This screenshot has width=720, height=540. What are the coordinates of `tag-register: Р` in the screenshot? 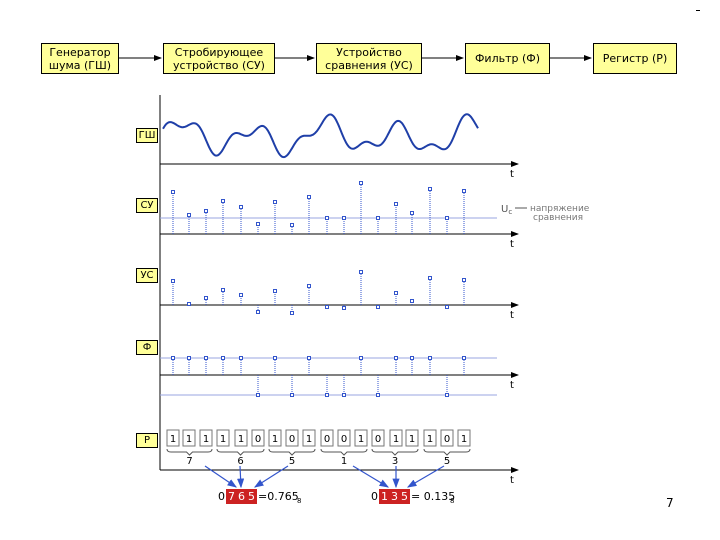 It's located at (147, 440).